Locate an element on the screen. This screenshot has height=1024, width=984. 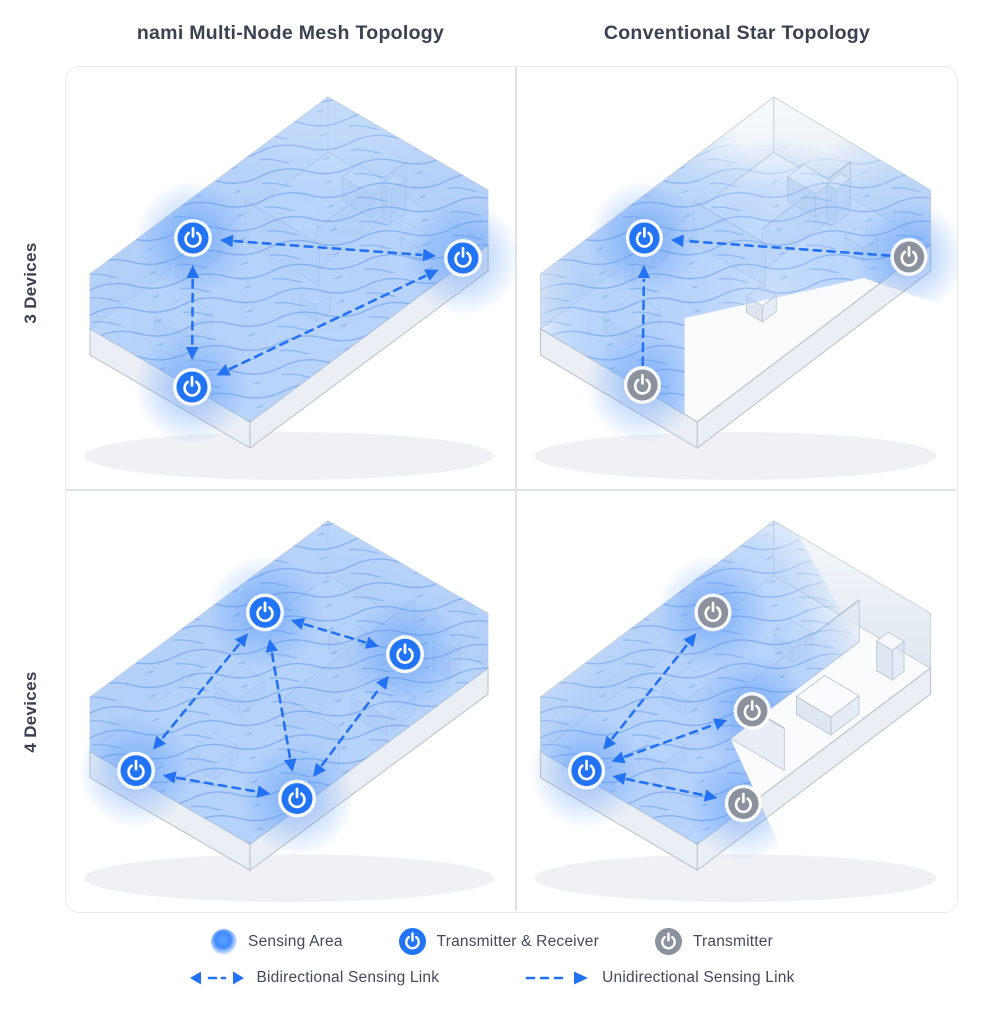
legend-item-bidirectional-link: Bidirectional Sensing Link is located at coordinates (314, 978).